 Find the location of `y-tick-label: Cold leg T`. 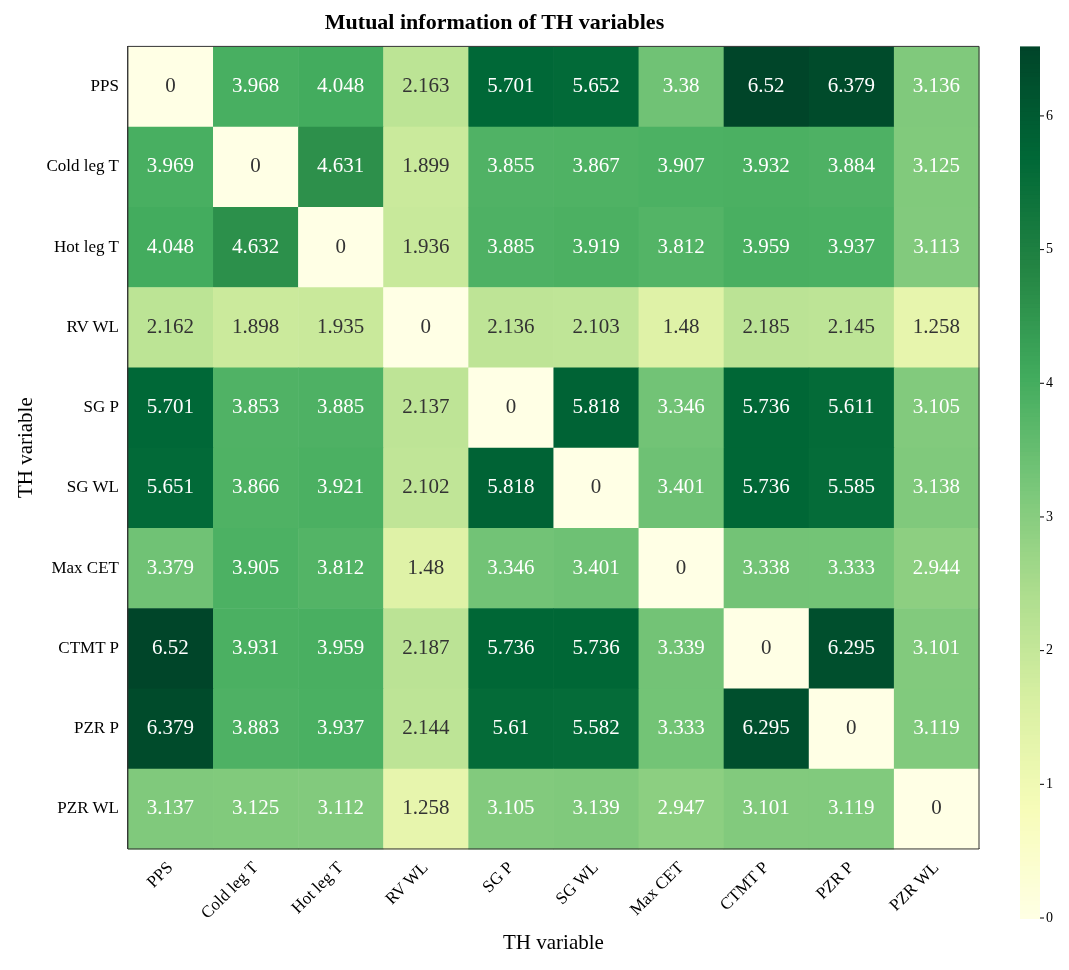

y-tick-label: Cold leg T is located at coordinates (83, 166).